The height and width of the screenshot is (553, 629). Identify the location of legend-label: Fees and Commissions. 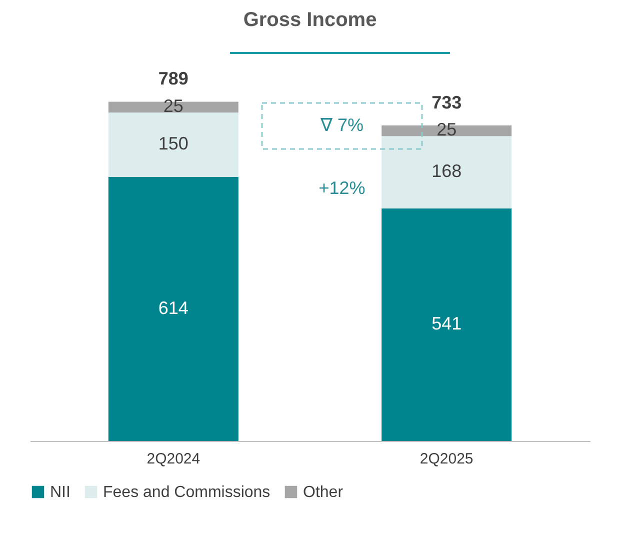
(186, 492).